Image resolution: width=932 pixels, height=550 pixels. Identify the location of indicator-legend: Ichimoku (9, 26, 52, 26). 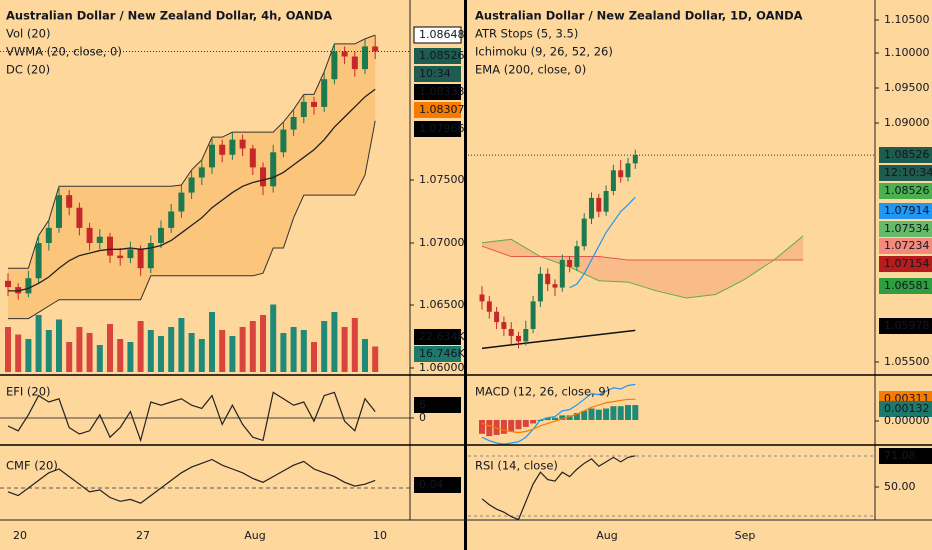
(544, 52).